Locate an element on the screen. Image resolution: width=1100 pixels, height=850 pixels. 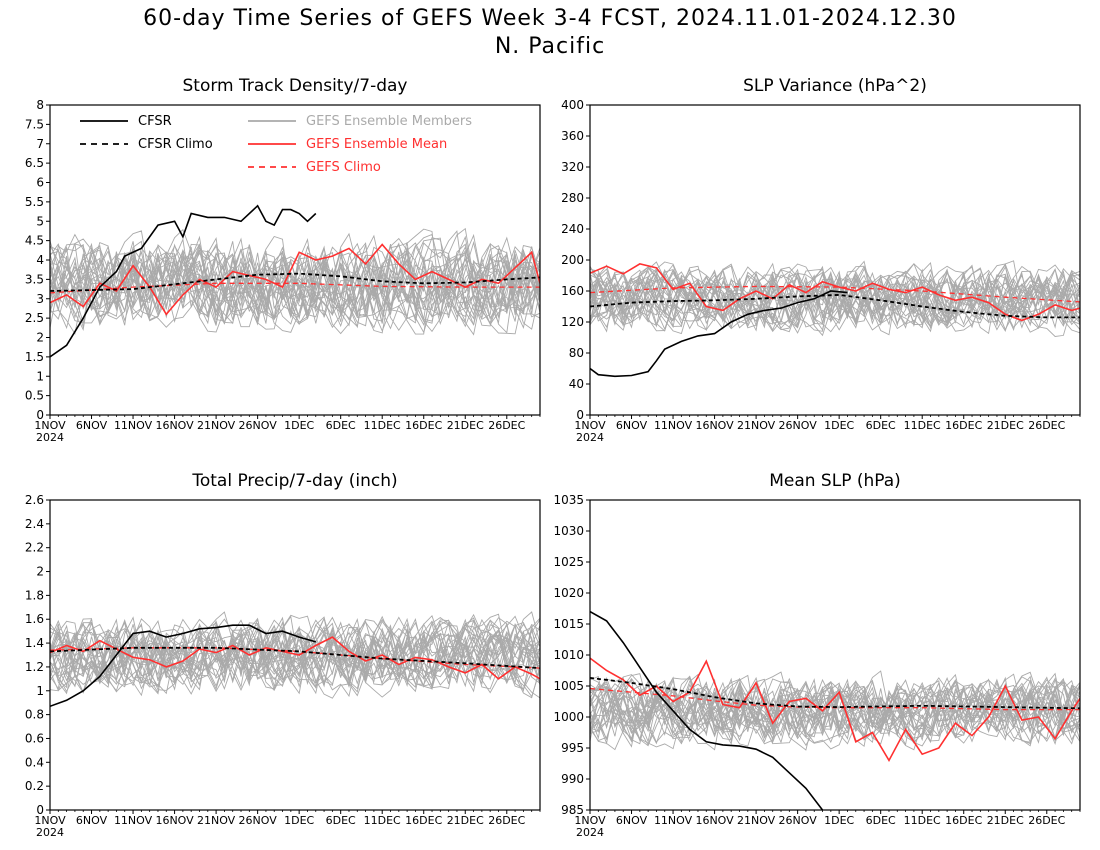
panel-title: Total Precip/7-day (inch) is located at coordinates (294, 481).